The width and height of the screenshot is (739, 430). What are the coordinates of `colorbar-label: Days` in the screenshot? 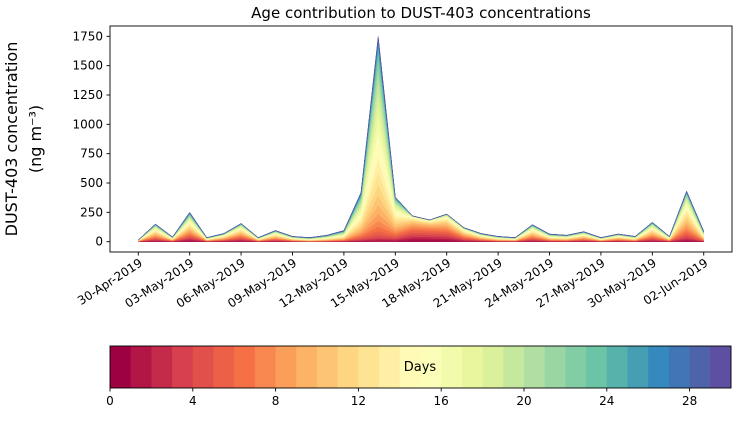 It's located at (420, 367).